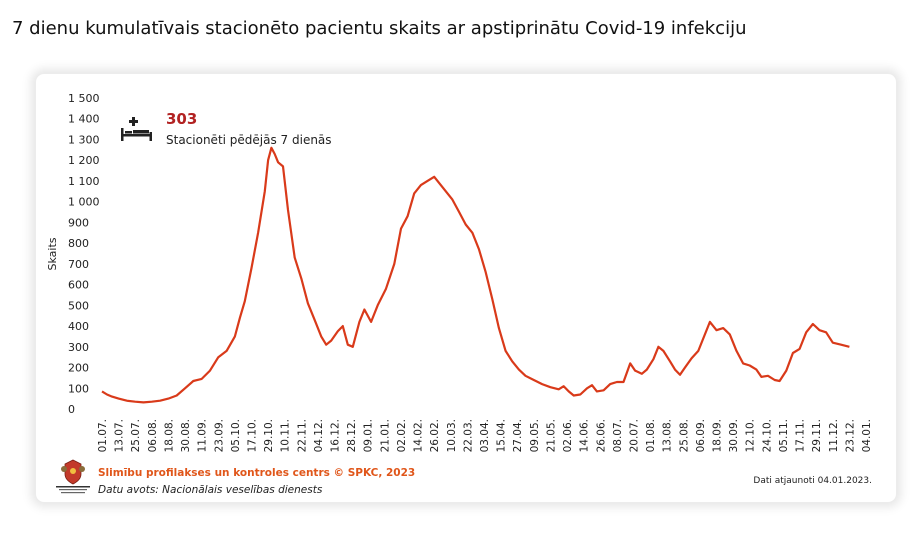 The height and width of the screenshot is (547, 918). Describe the element at coordinates (219, 435) in the screenshot. I see `x-tick-label: 23.09.` at that location.